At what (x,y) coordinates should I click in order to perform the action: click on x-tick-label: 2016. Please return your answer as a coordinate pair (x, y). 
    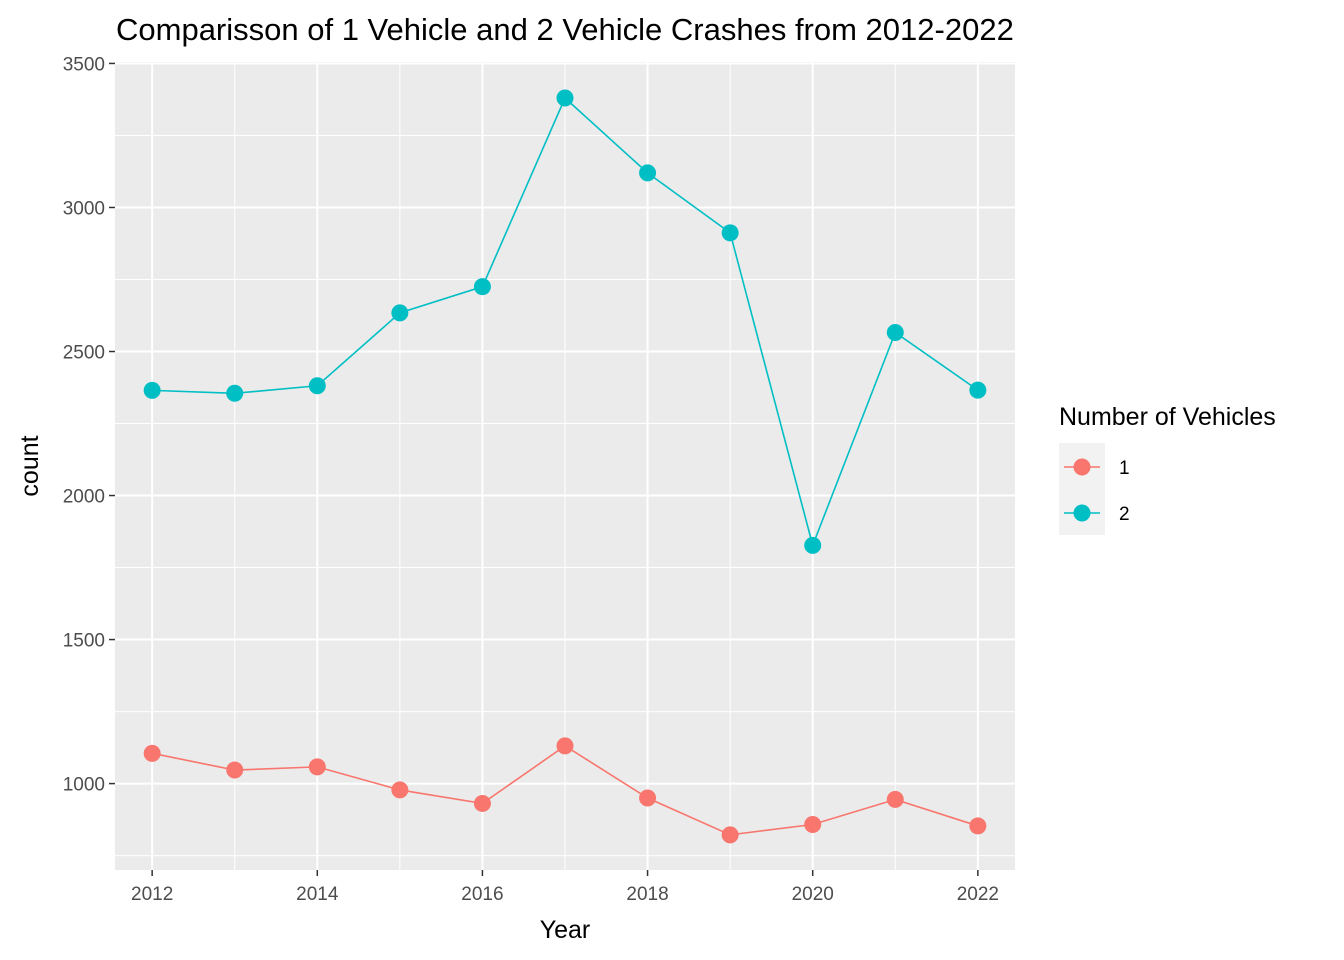
    Looking at the image, I should click on (482, 894).